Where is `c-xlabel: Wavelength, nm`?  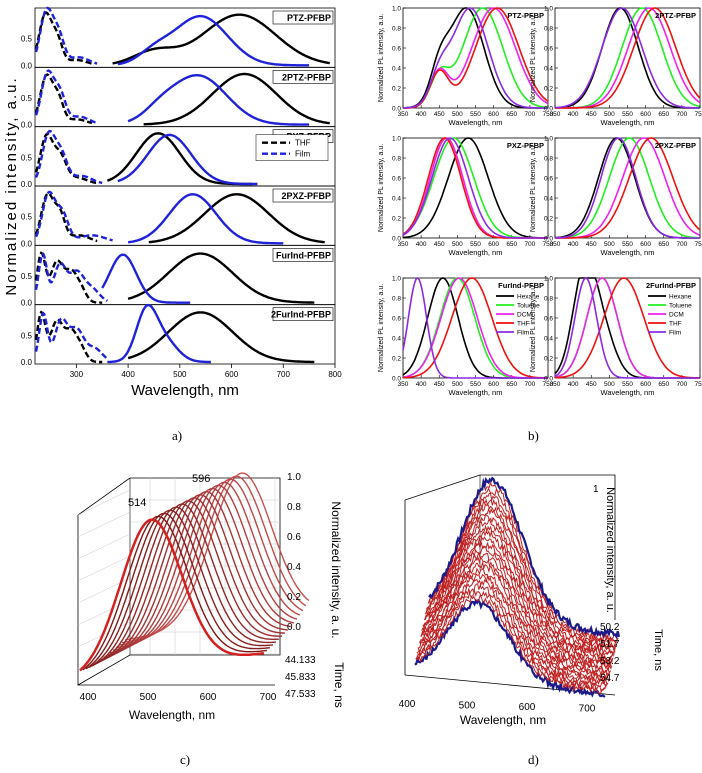
c-xlabel: Wavelength, nm is located at coordinates (172, 715).